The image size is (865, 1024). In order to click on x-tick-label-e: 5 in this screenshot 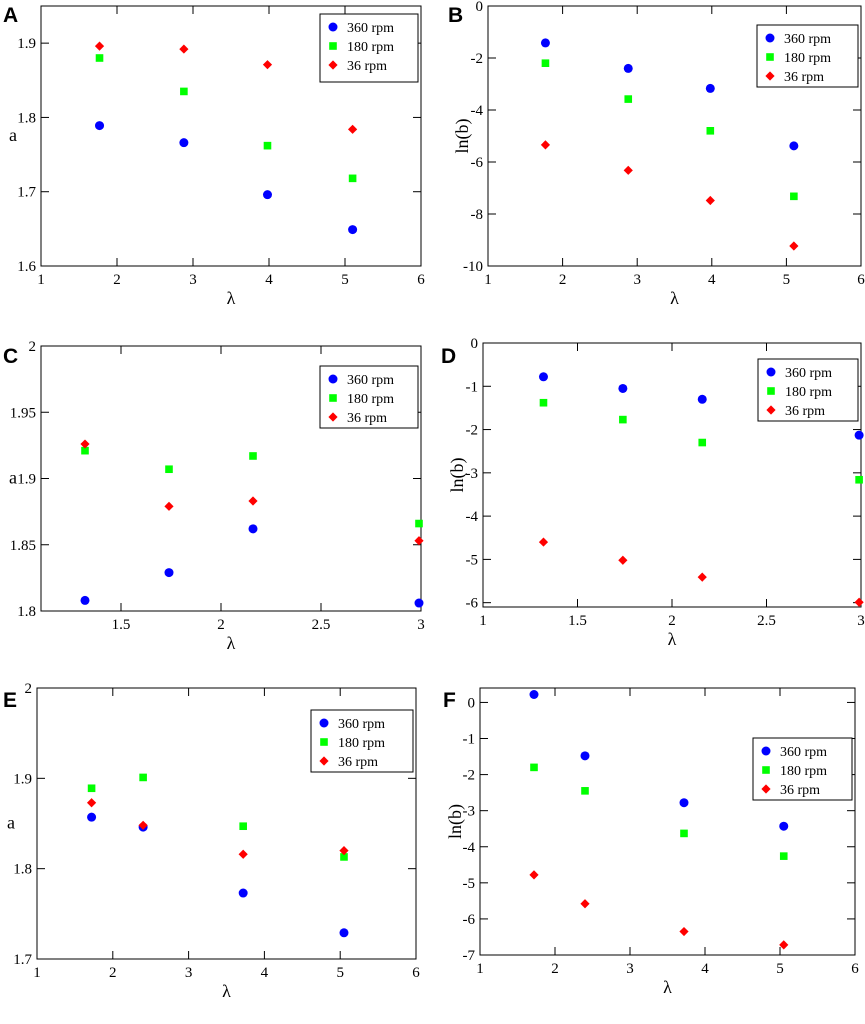, I will do `click(340, 973)`.